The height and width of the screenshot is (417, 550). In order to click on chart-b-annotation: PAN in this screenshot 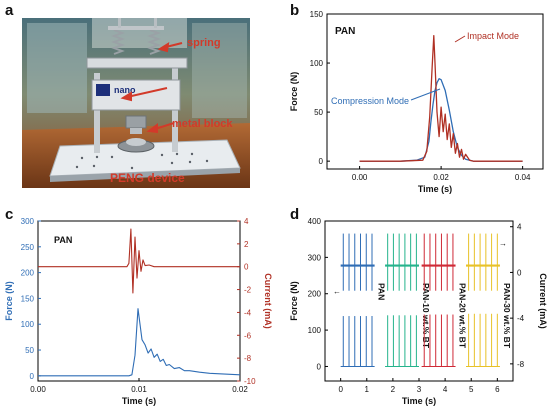, I will do `click(345, 31)`.